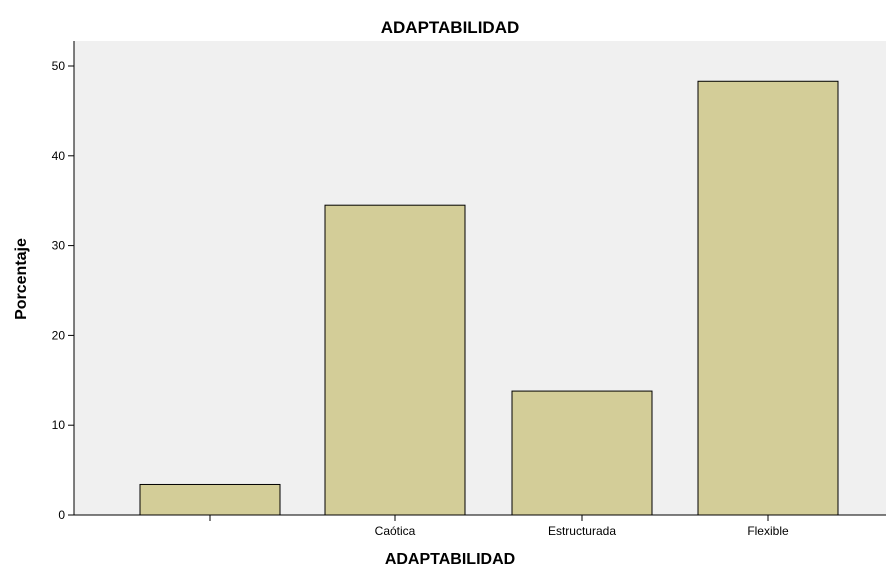 Image resolution: width=890 pixels, height=566 pixels. What do you see at coordinates (59, 425) in the screenshot?
I see `y-tick-label: 10` at bounding box center [59, 425].